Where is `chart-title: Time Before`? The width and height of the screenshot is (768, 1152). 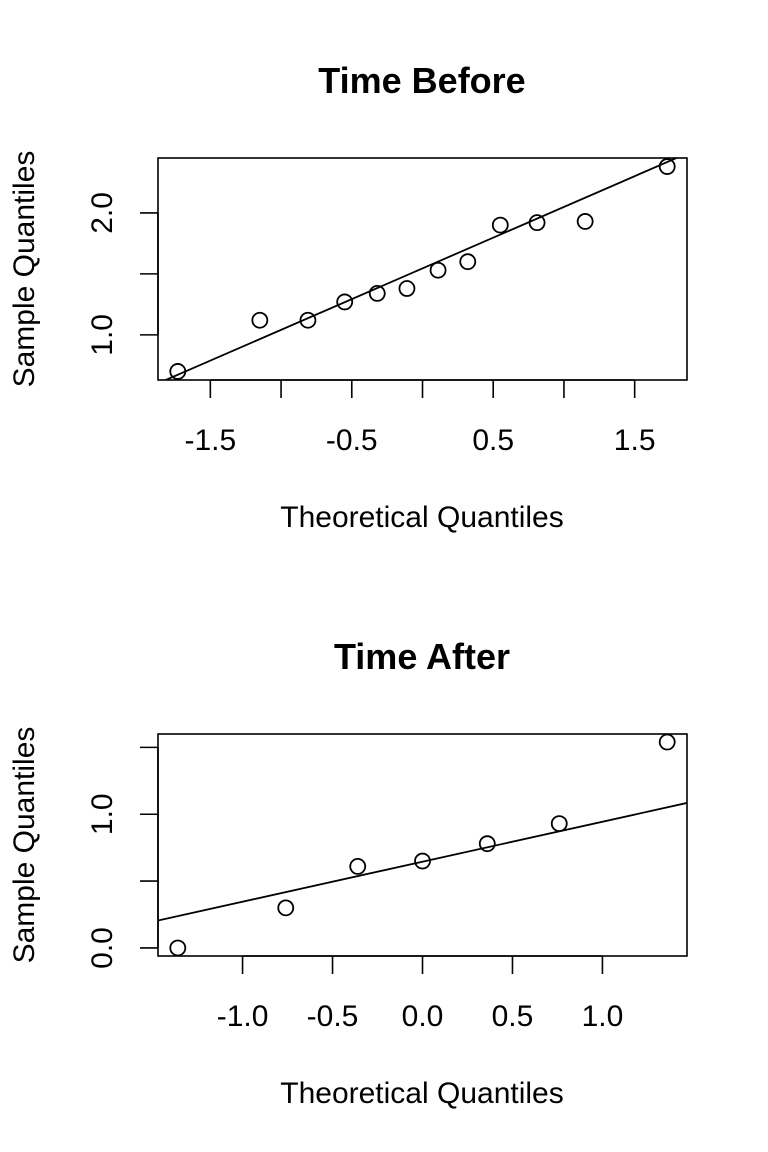 chart-title: Time Before is located at coordinates (421, 80).